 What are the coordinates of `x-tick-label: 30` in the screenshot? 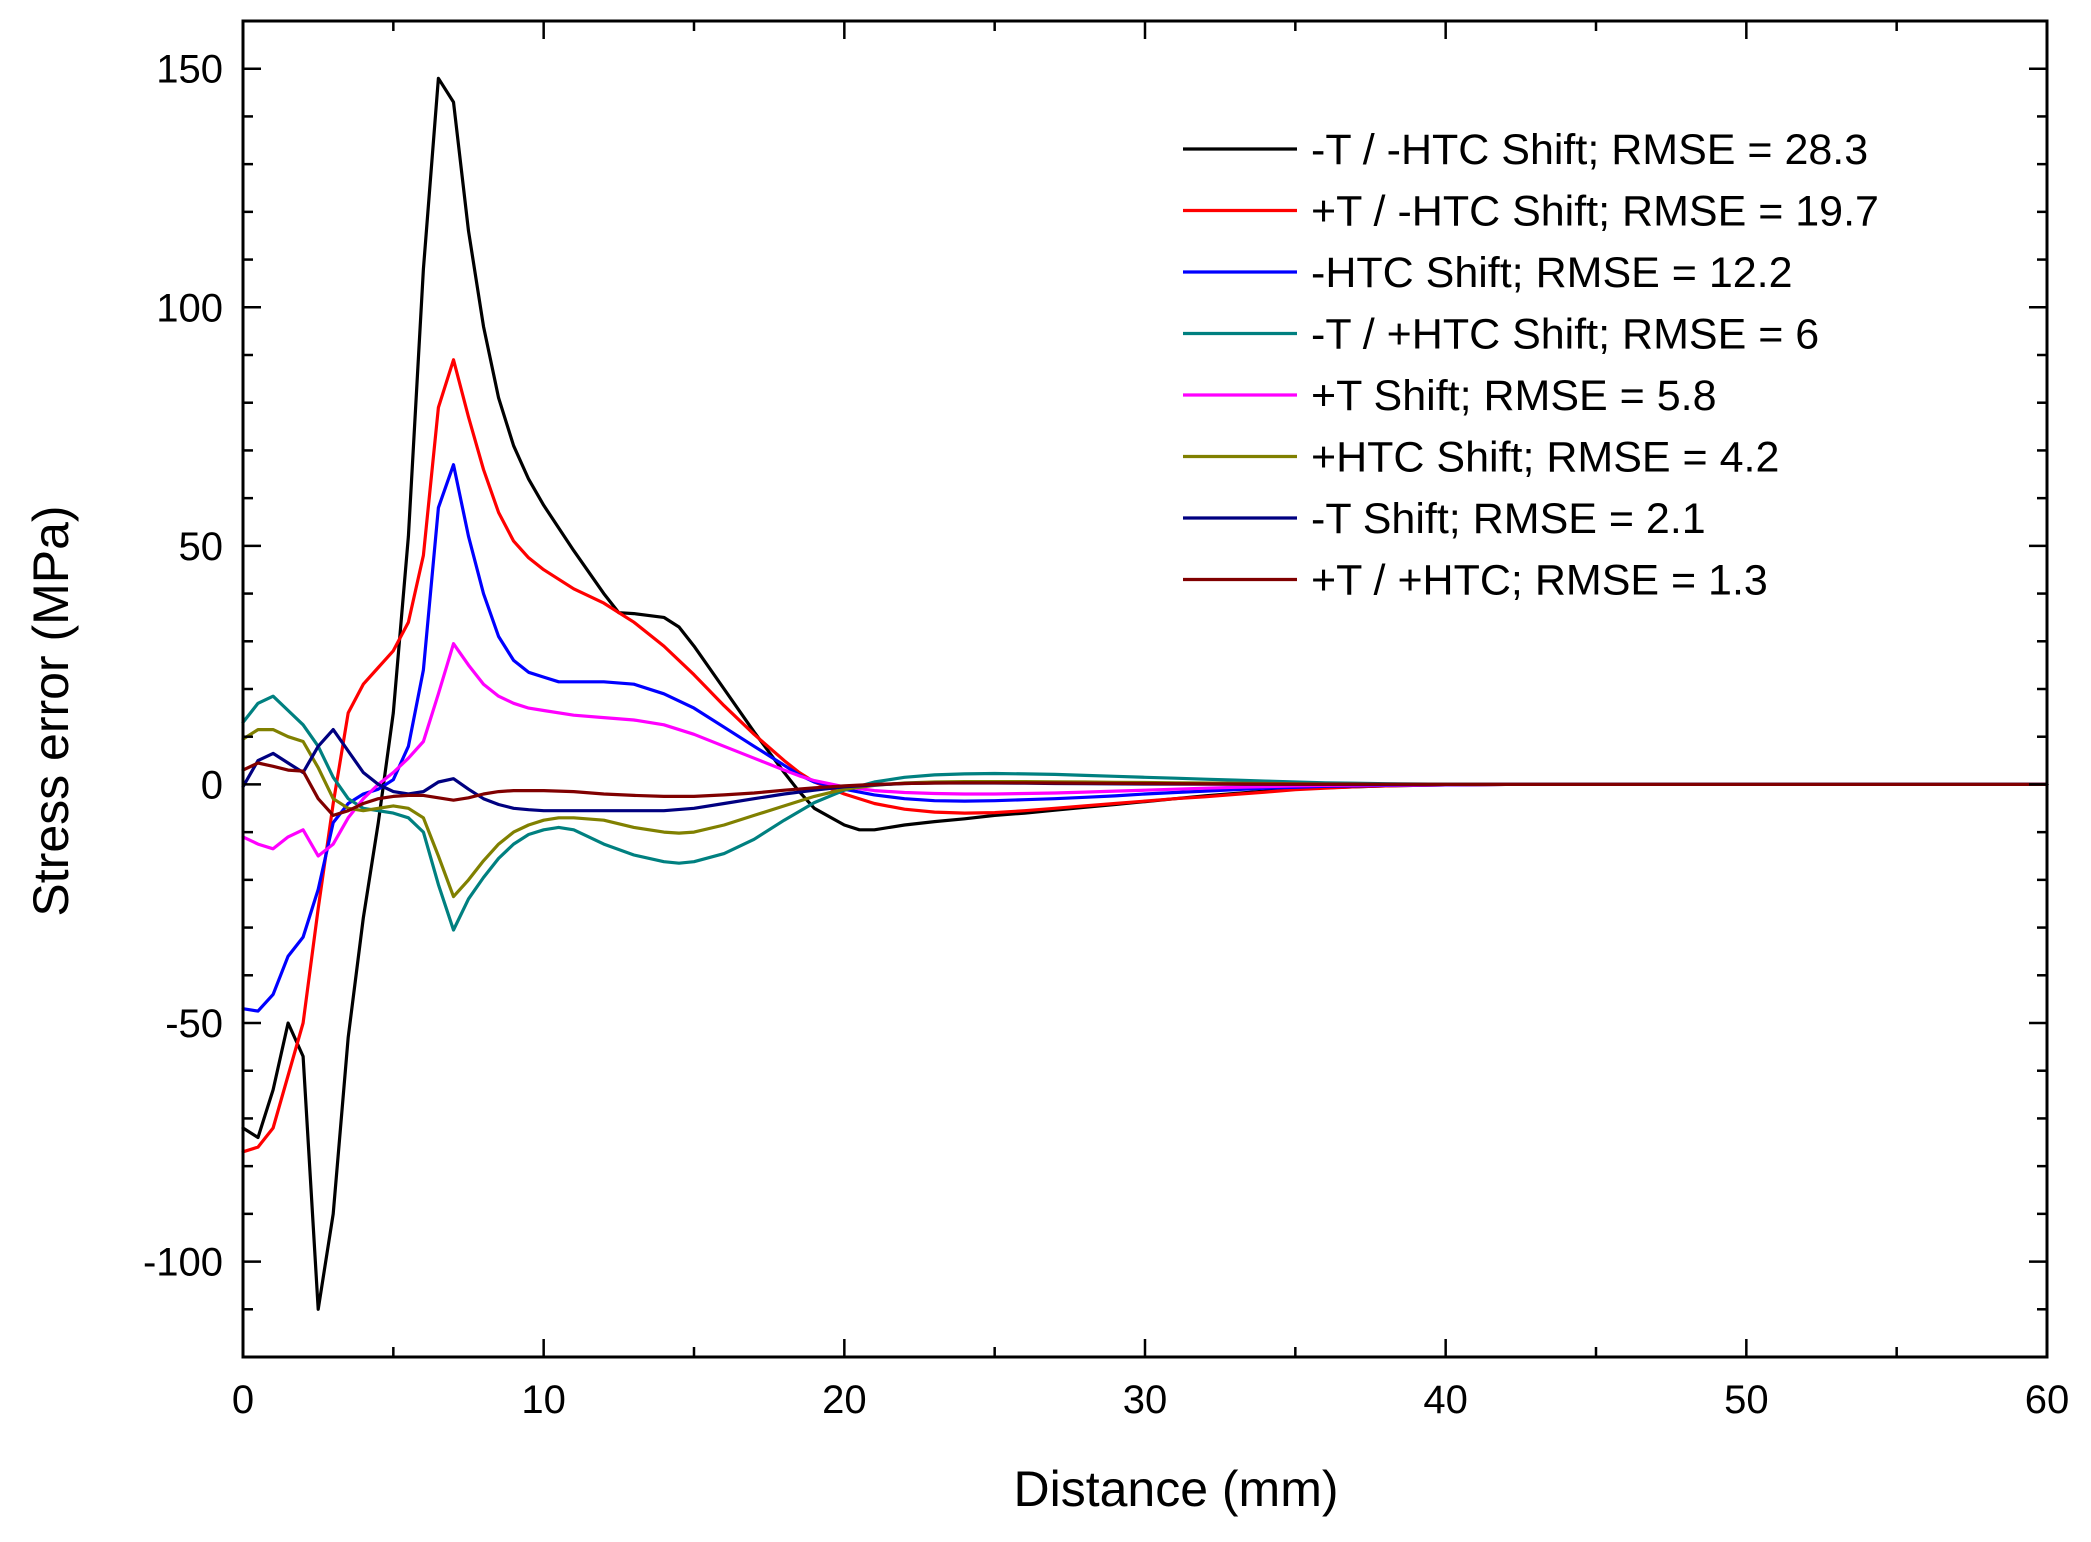 It's located at (1145, 1400).